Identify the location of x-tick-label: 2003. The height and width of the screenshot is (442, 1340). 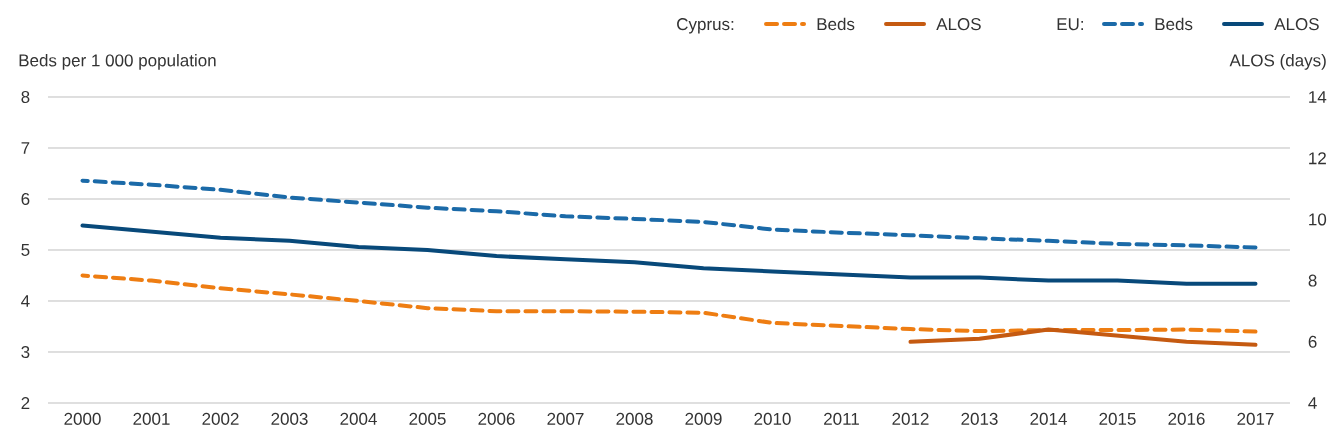
(289, 418).